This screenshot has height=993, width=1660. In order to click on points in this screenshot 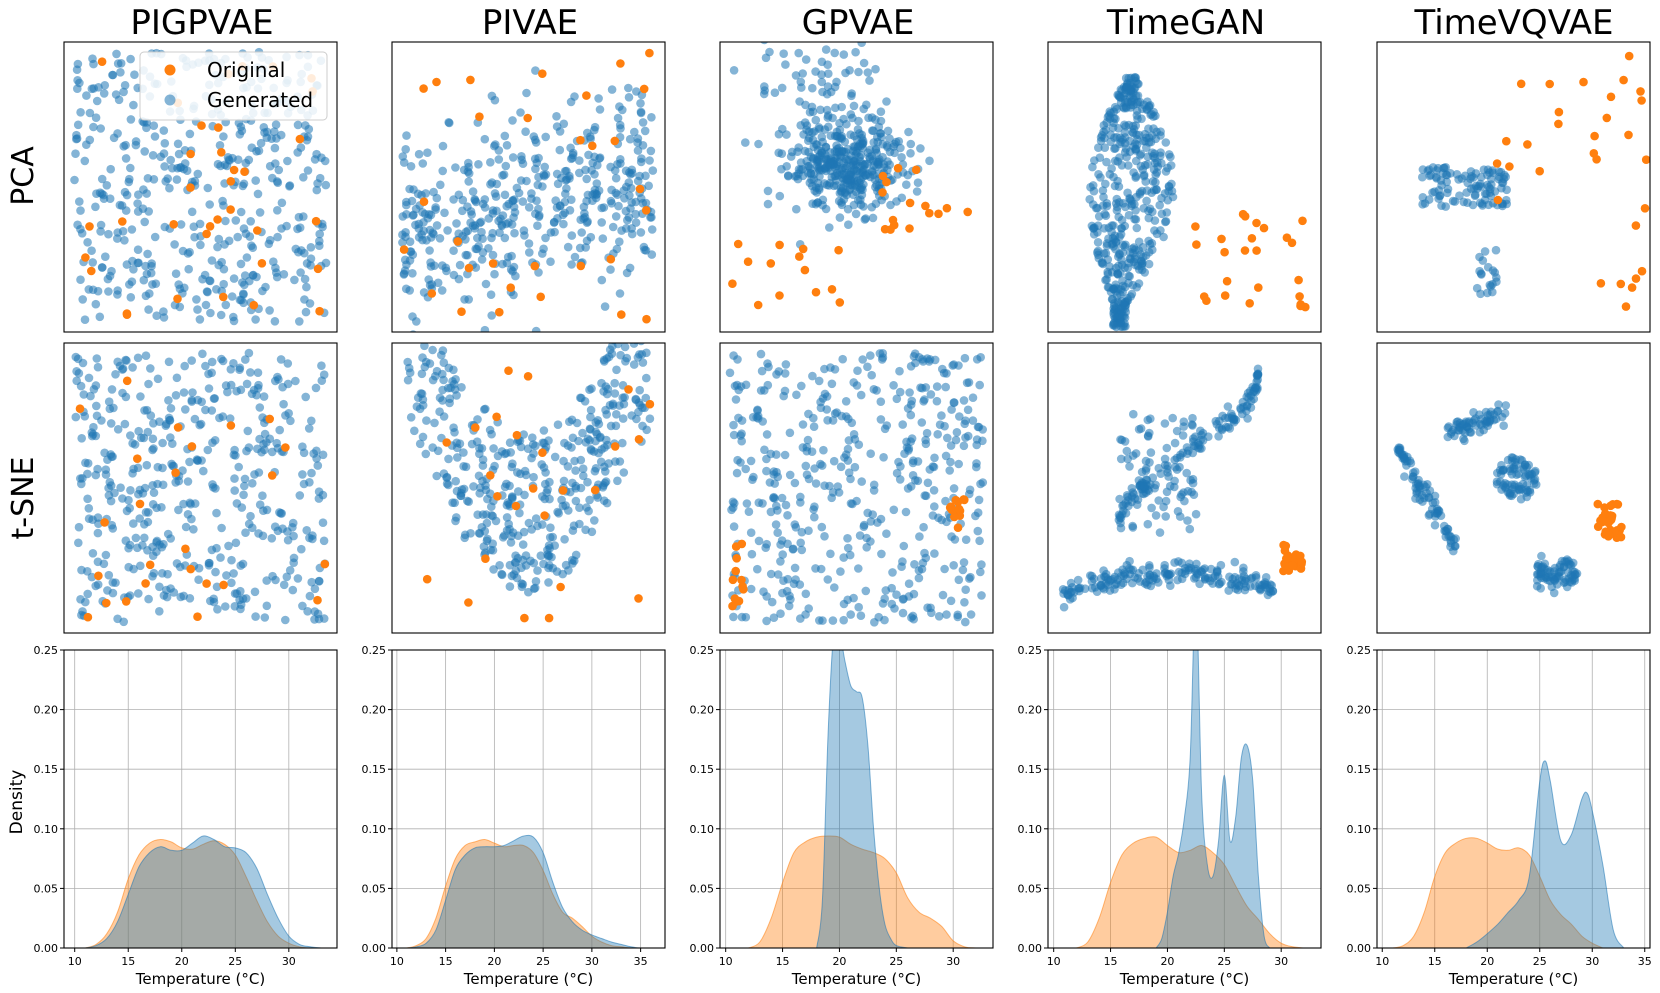, I will do `click(1509, 499)`.